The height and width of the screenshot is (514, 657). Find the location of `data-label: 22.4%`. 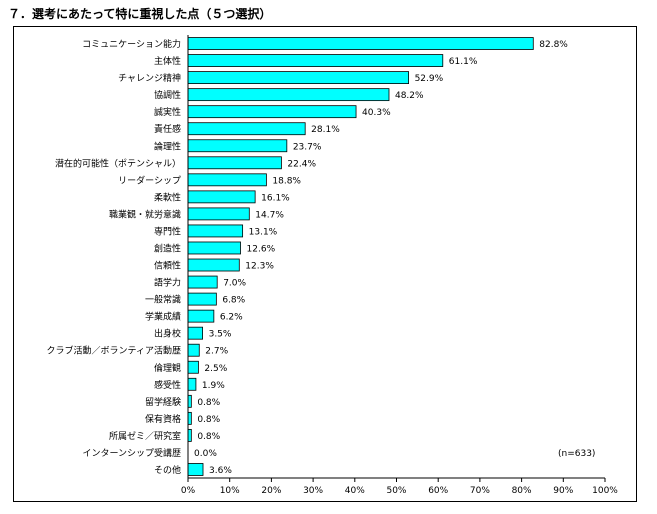

data-label: 22.4% is located at coordinates (301, 164).